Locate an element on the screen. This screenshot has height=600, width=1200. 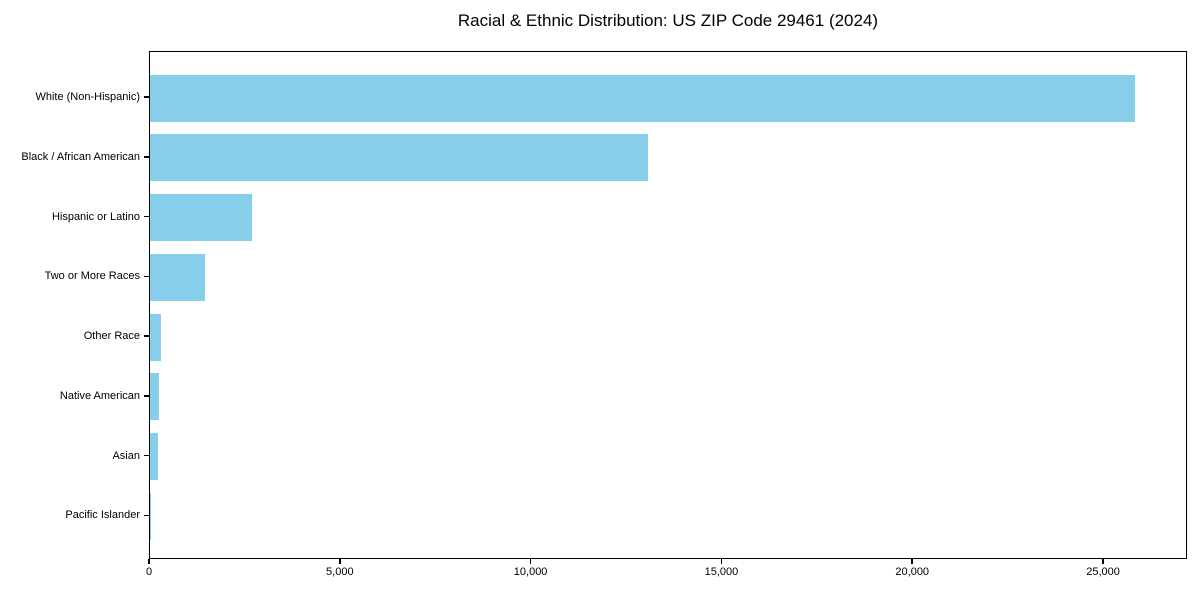
bar-other-race is located at coordinates (156, 337).